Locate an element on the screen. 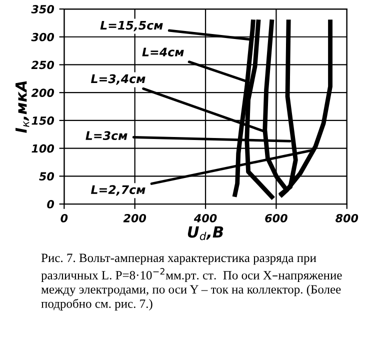 This screenshot has height=347, width=373. y-tick-label: 300 is located at coordinates (42, 37).